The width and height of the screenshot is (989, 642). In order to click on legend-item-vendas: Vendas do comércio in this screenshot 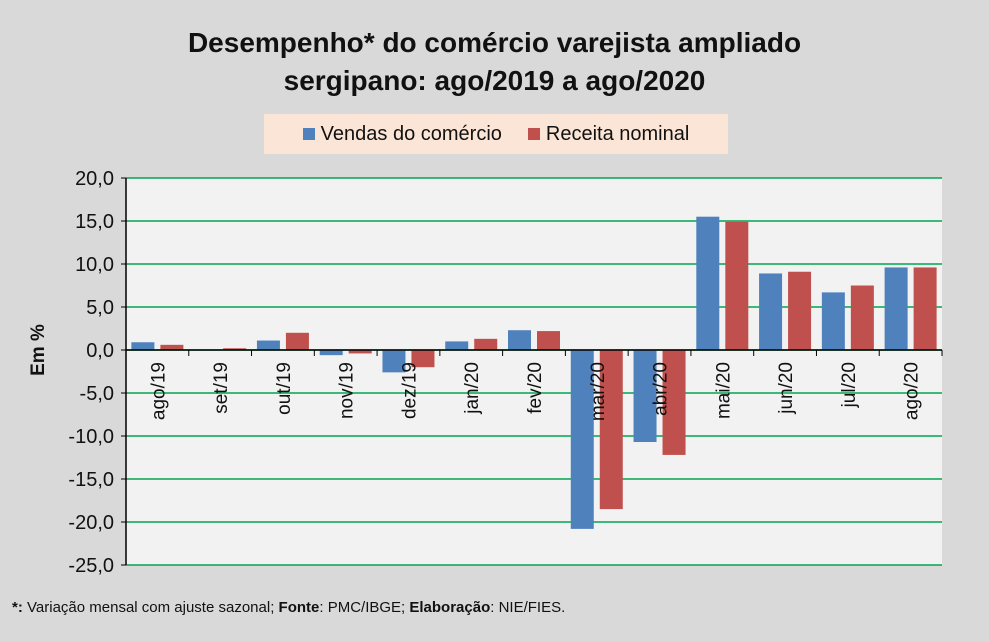, I will do `click(402, 134)`.